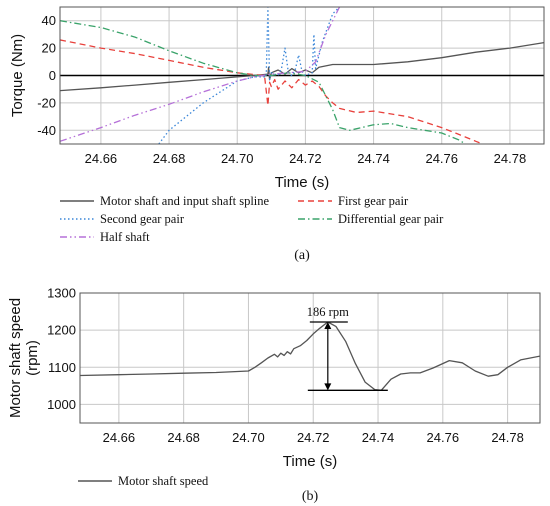  What do you see at coordinates (163, 481) in the screenshot?
I see `legend-label: Motor shaft speed` at bounding box center [163, 481].